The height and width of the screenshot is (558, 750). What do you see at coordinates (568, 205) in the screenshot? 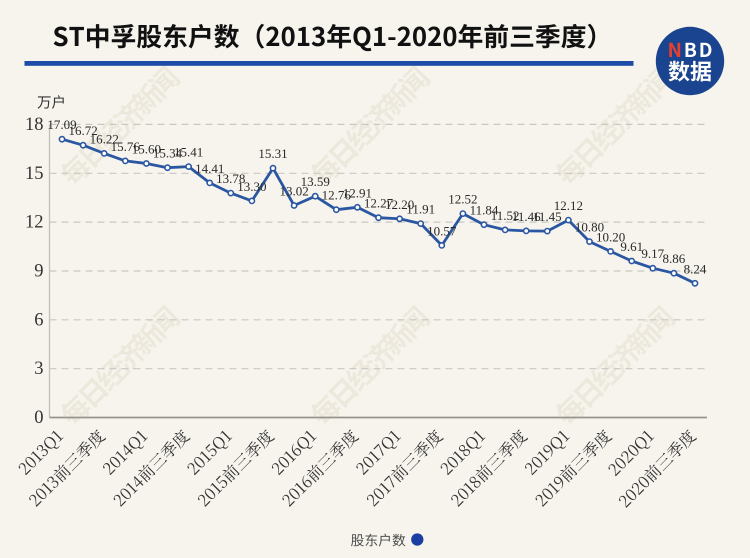
I see `svg-text: 12.12` at bounding box center [568, 205].